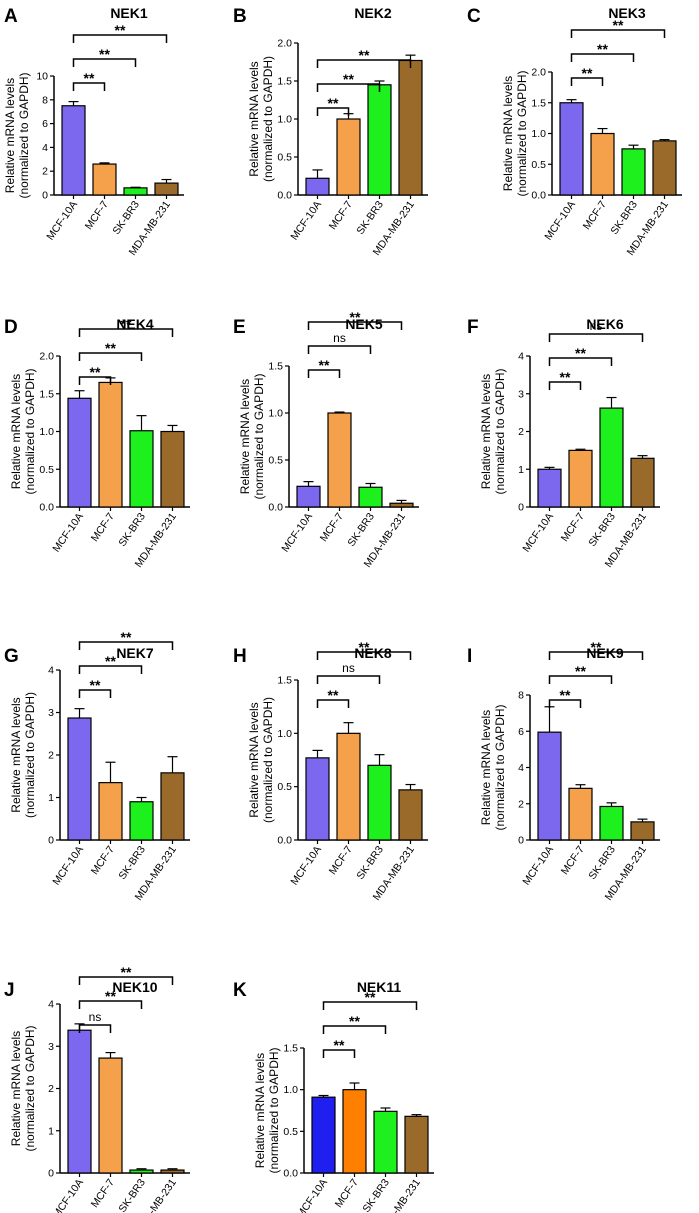 This screenshot has height=1213, width=699. What do you see at coordinates (521, 732) in the screenshot?
I see `y-tick-label: 6` at bounding box center [521, 732].